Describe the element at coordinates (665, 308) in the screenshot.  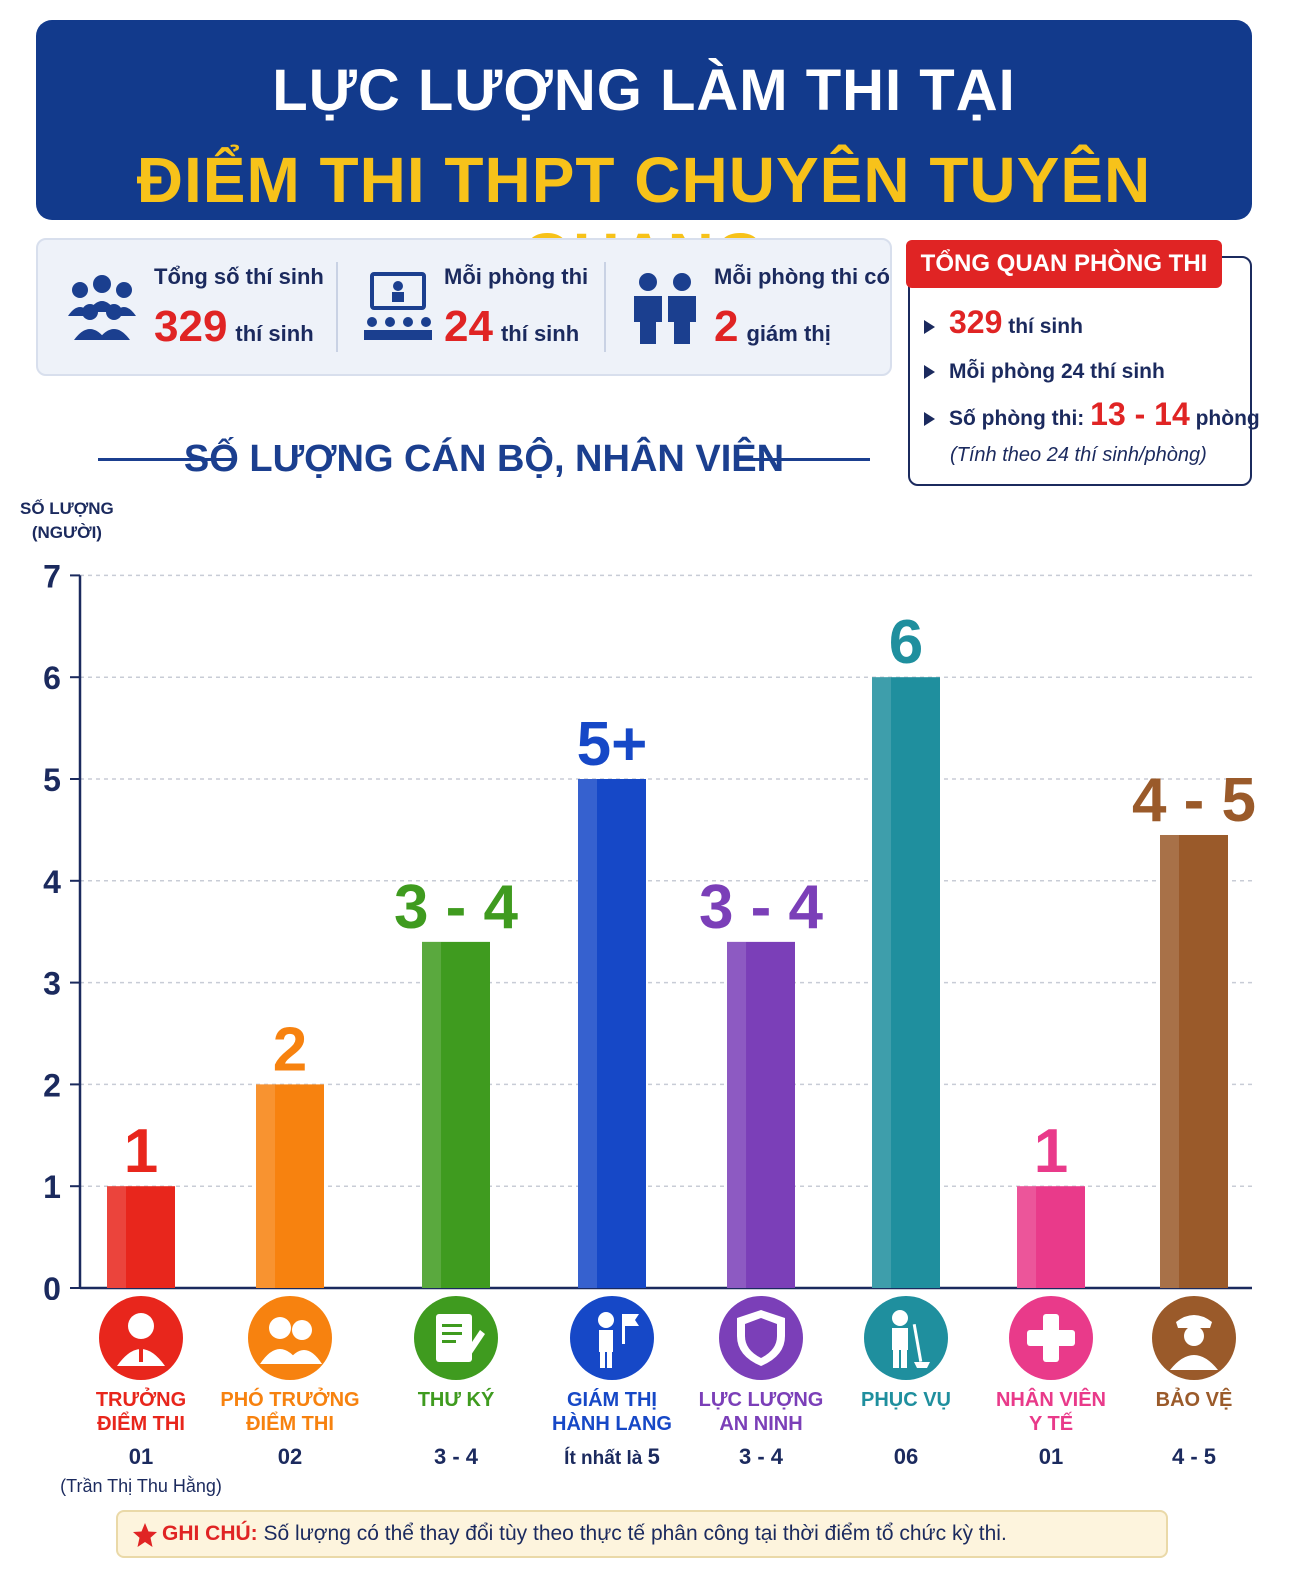
I see `supervisors-icon` at that location.